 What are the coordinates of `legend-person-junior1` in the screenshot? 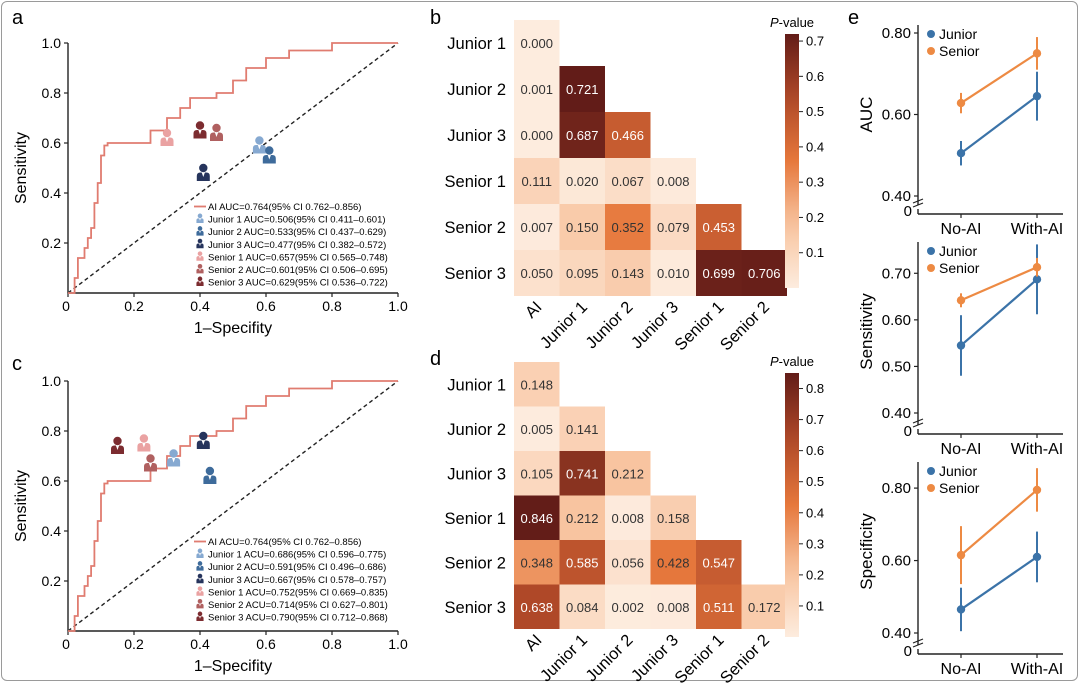 It's located at (200, 553).